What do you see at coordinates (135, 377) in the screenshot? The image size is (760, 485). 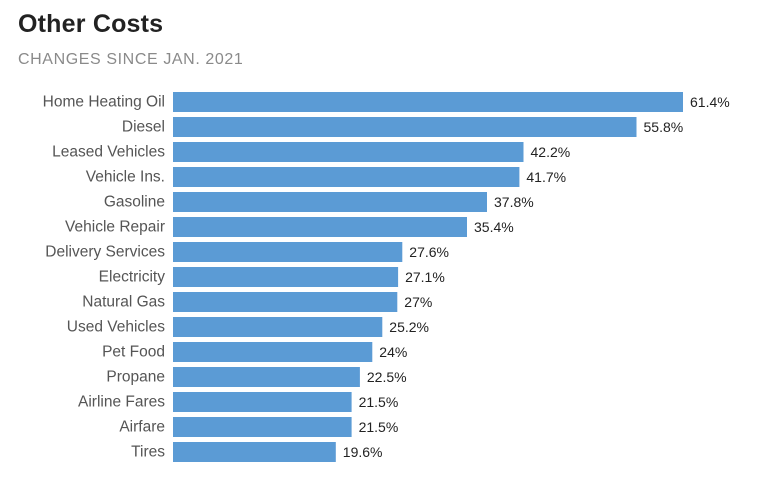 I see `category-label: Propane` at bounding box center [135, 377].